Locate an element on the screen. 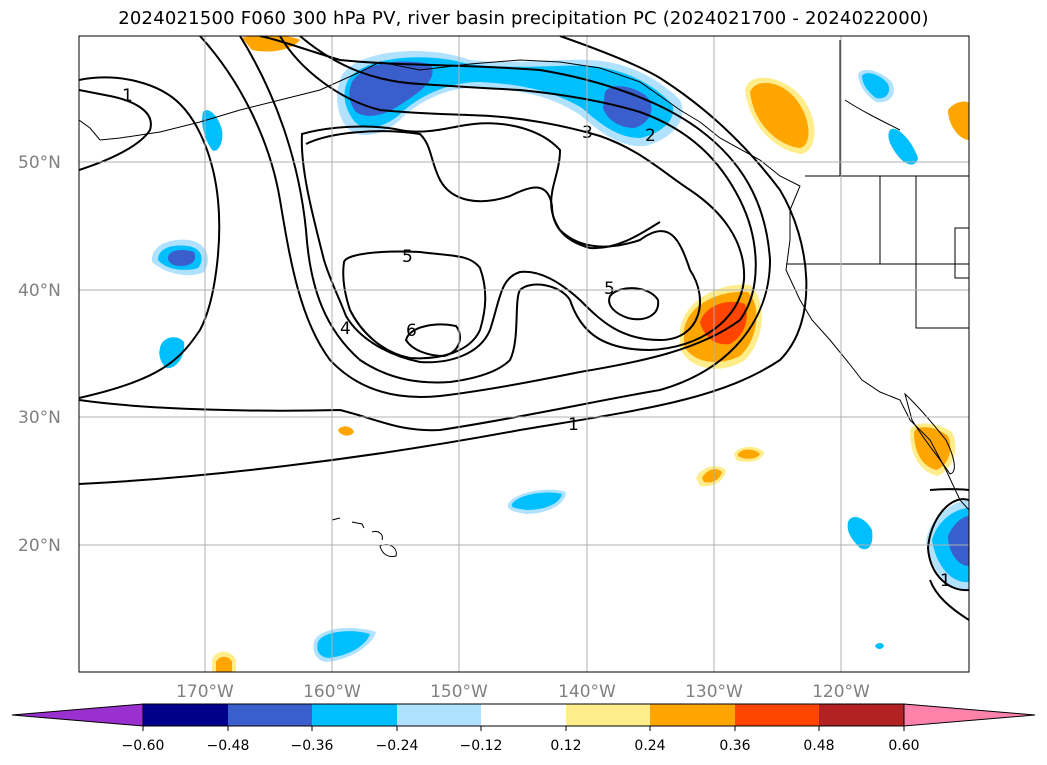  colorbar-tick-label: −0.36 is located at coordinates (312, 746).